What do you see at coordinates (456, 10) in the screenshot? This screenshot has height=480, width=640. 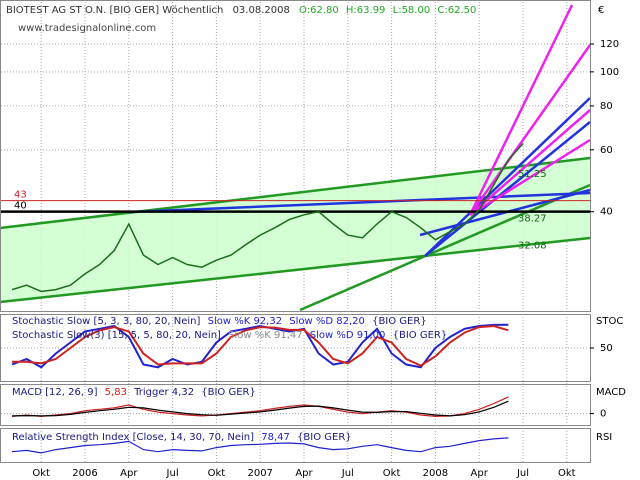 I see `ohlc: C:62.50` at bounding box center [456, 10].